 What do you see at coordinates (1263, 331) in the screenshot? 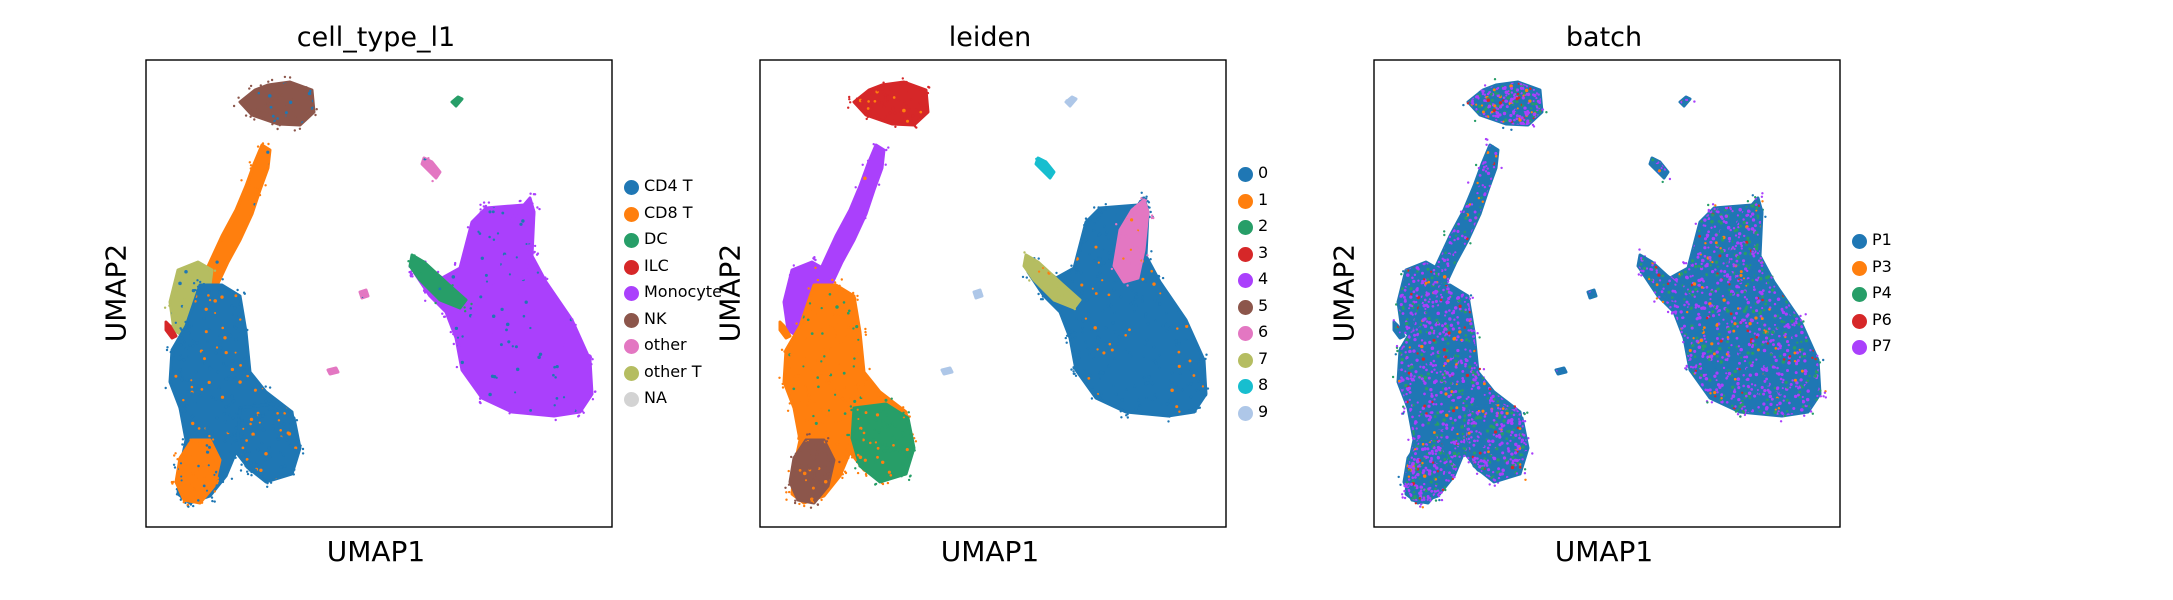
I see `legend-label: 6` at bounding box center [1263, 331].